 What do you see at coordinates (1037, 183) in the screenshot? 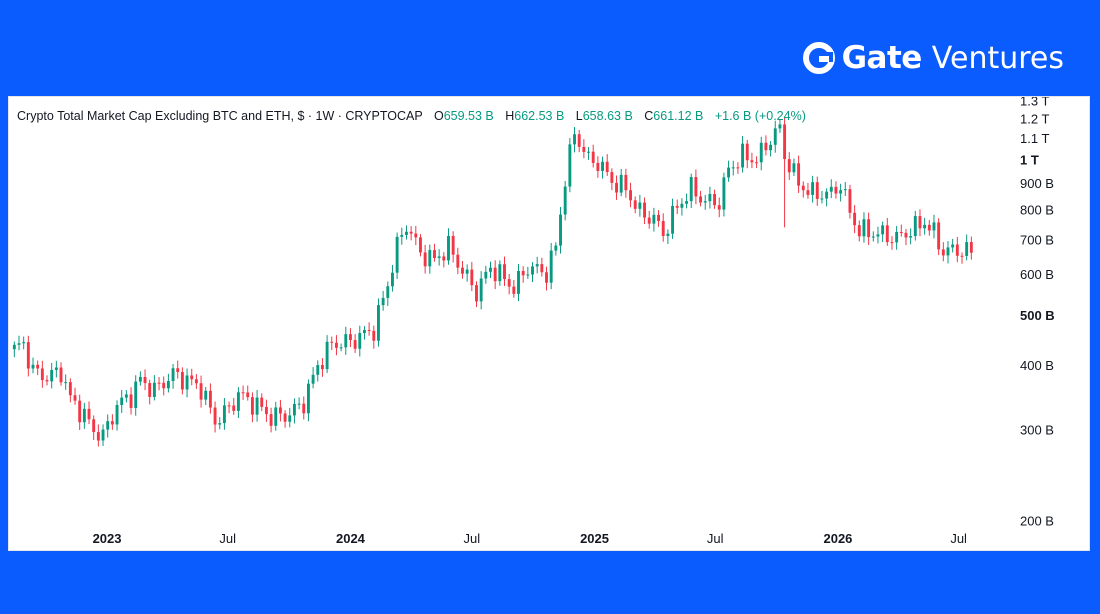
I see `y-tick-label: 900 B` at bounding box center [1037, 183].